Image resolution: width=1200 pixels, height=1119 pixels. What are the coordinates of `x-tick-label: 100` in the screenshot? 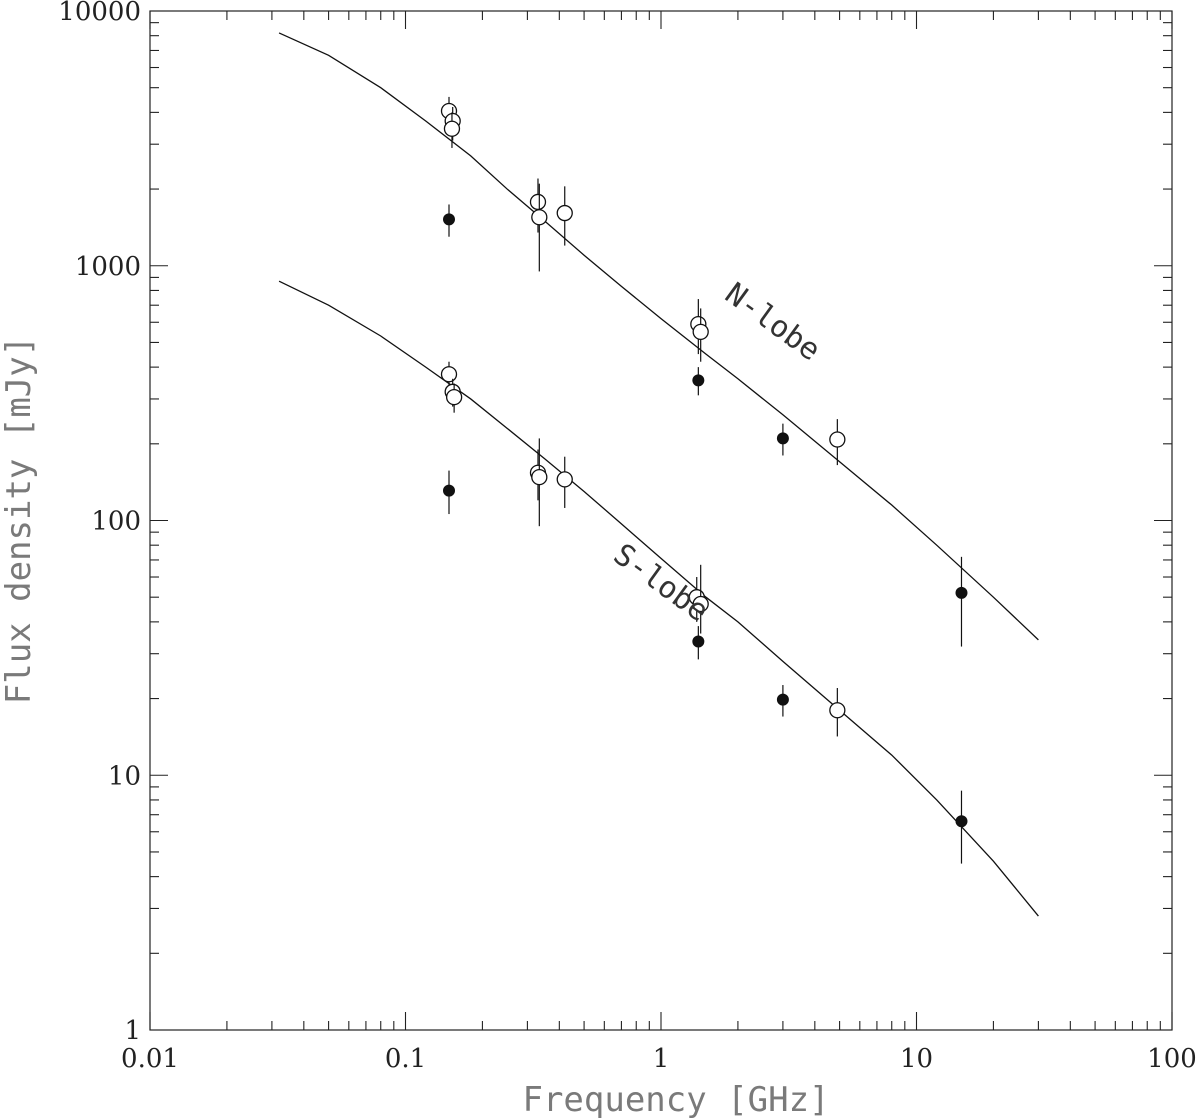 It's located at (1172, 1059).